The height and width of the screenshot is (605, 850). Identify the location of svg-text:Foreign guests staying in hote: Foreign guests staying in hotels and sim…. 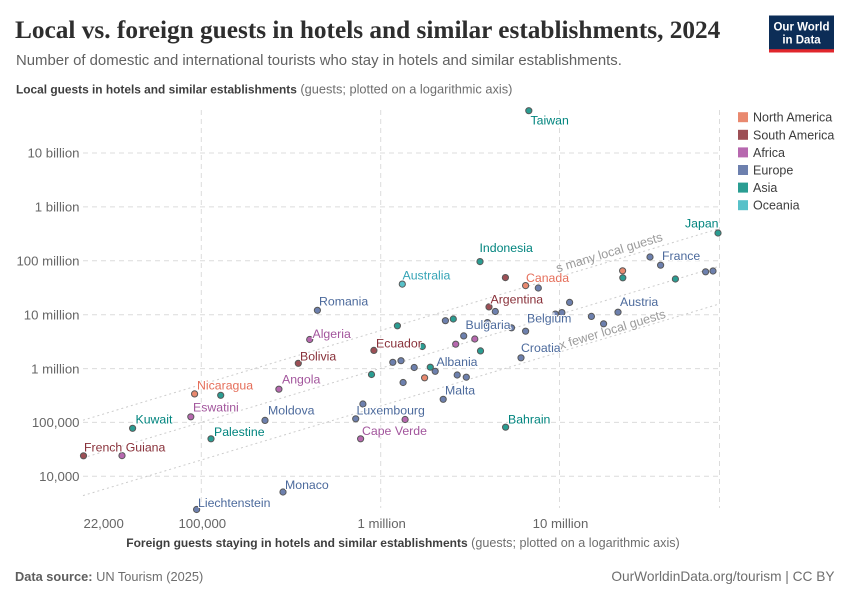
(403, 543).